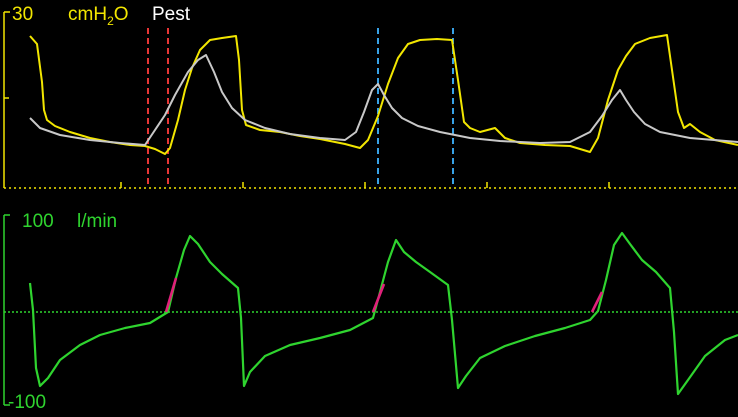 The height and width of the screenshot is (417, 738). I want to click on flow-scale-top-label: 100, so click(38, 221).